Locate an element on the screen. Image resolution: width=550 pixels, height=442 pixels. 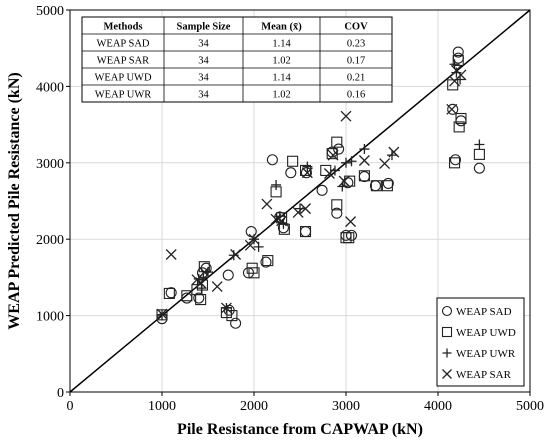
legend-label: WEAP UWD is located at coordinates (486, 333).